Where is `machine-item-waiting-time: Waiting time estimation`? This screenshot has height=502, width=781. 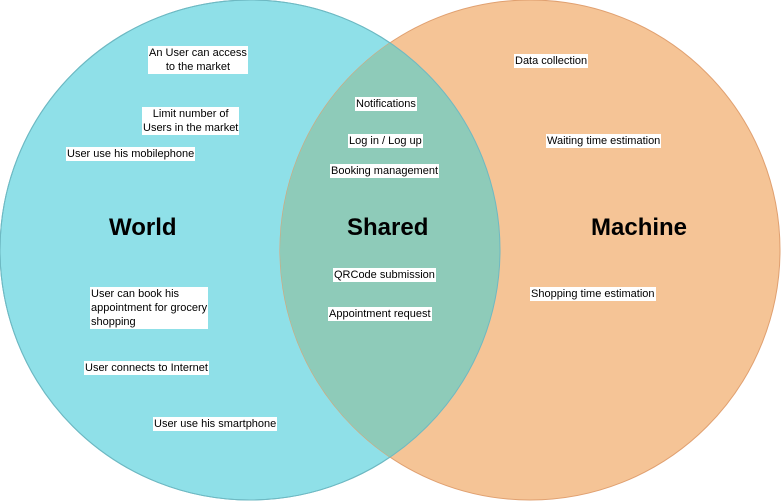
machine-item-waiting-time: Waiting time estimation is located at coordinates (604, 141).